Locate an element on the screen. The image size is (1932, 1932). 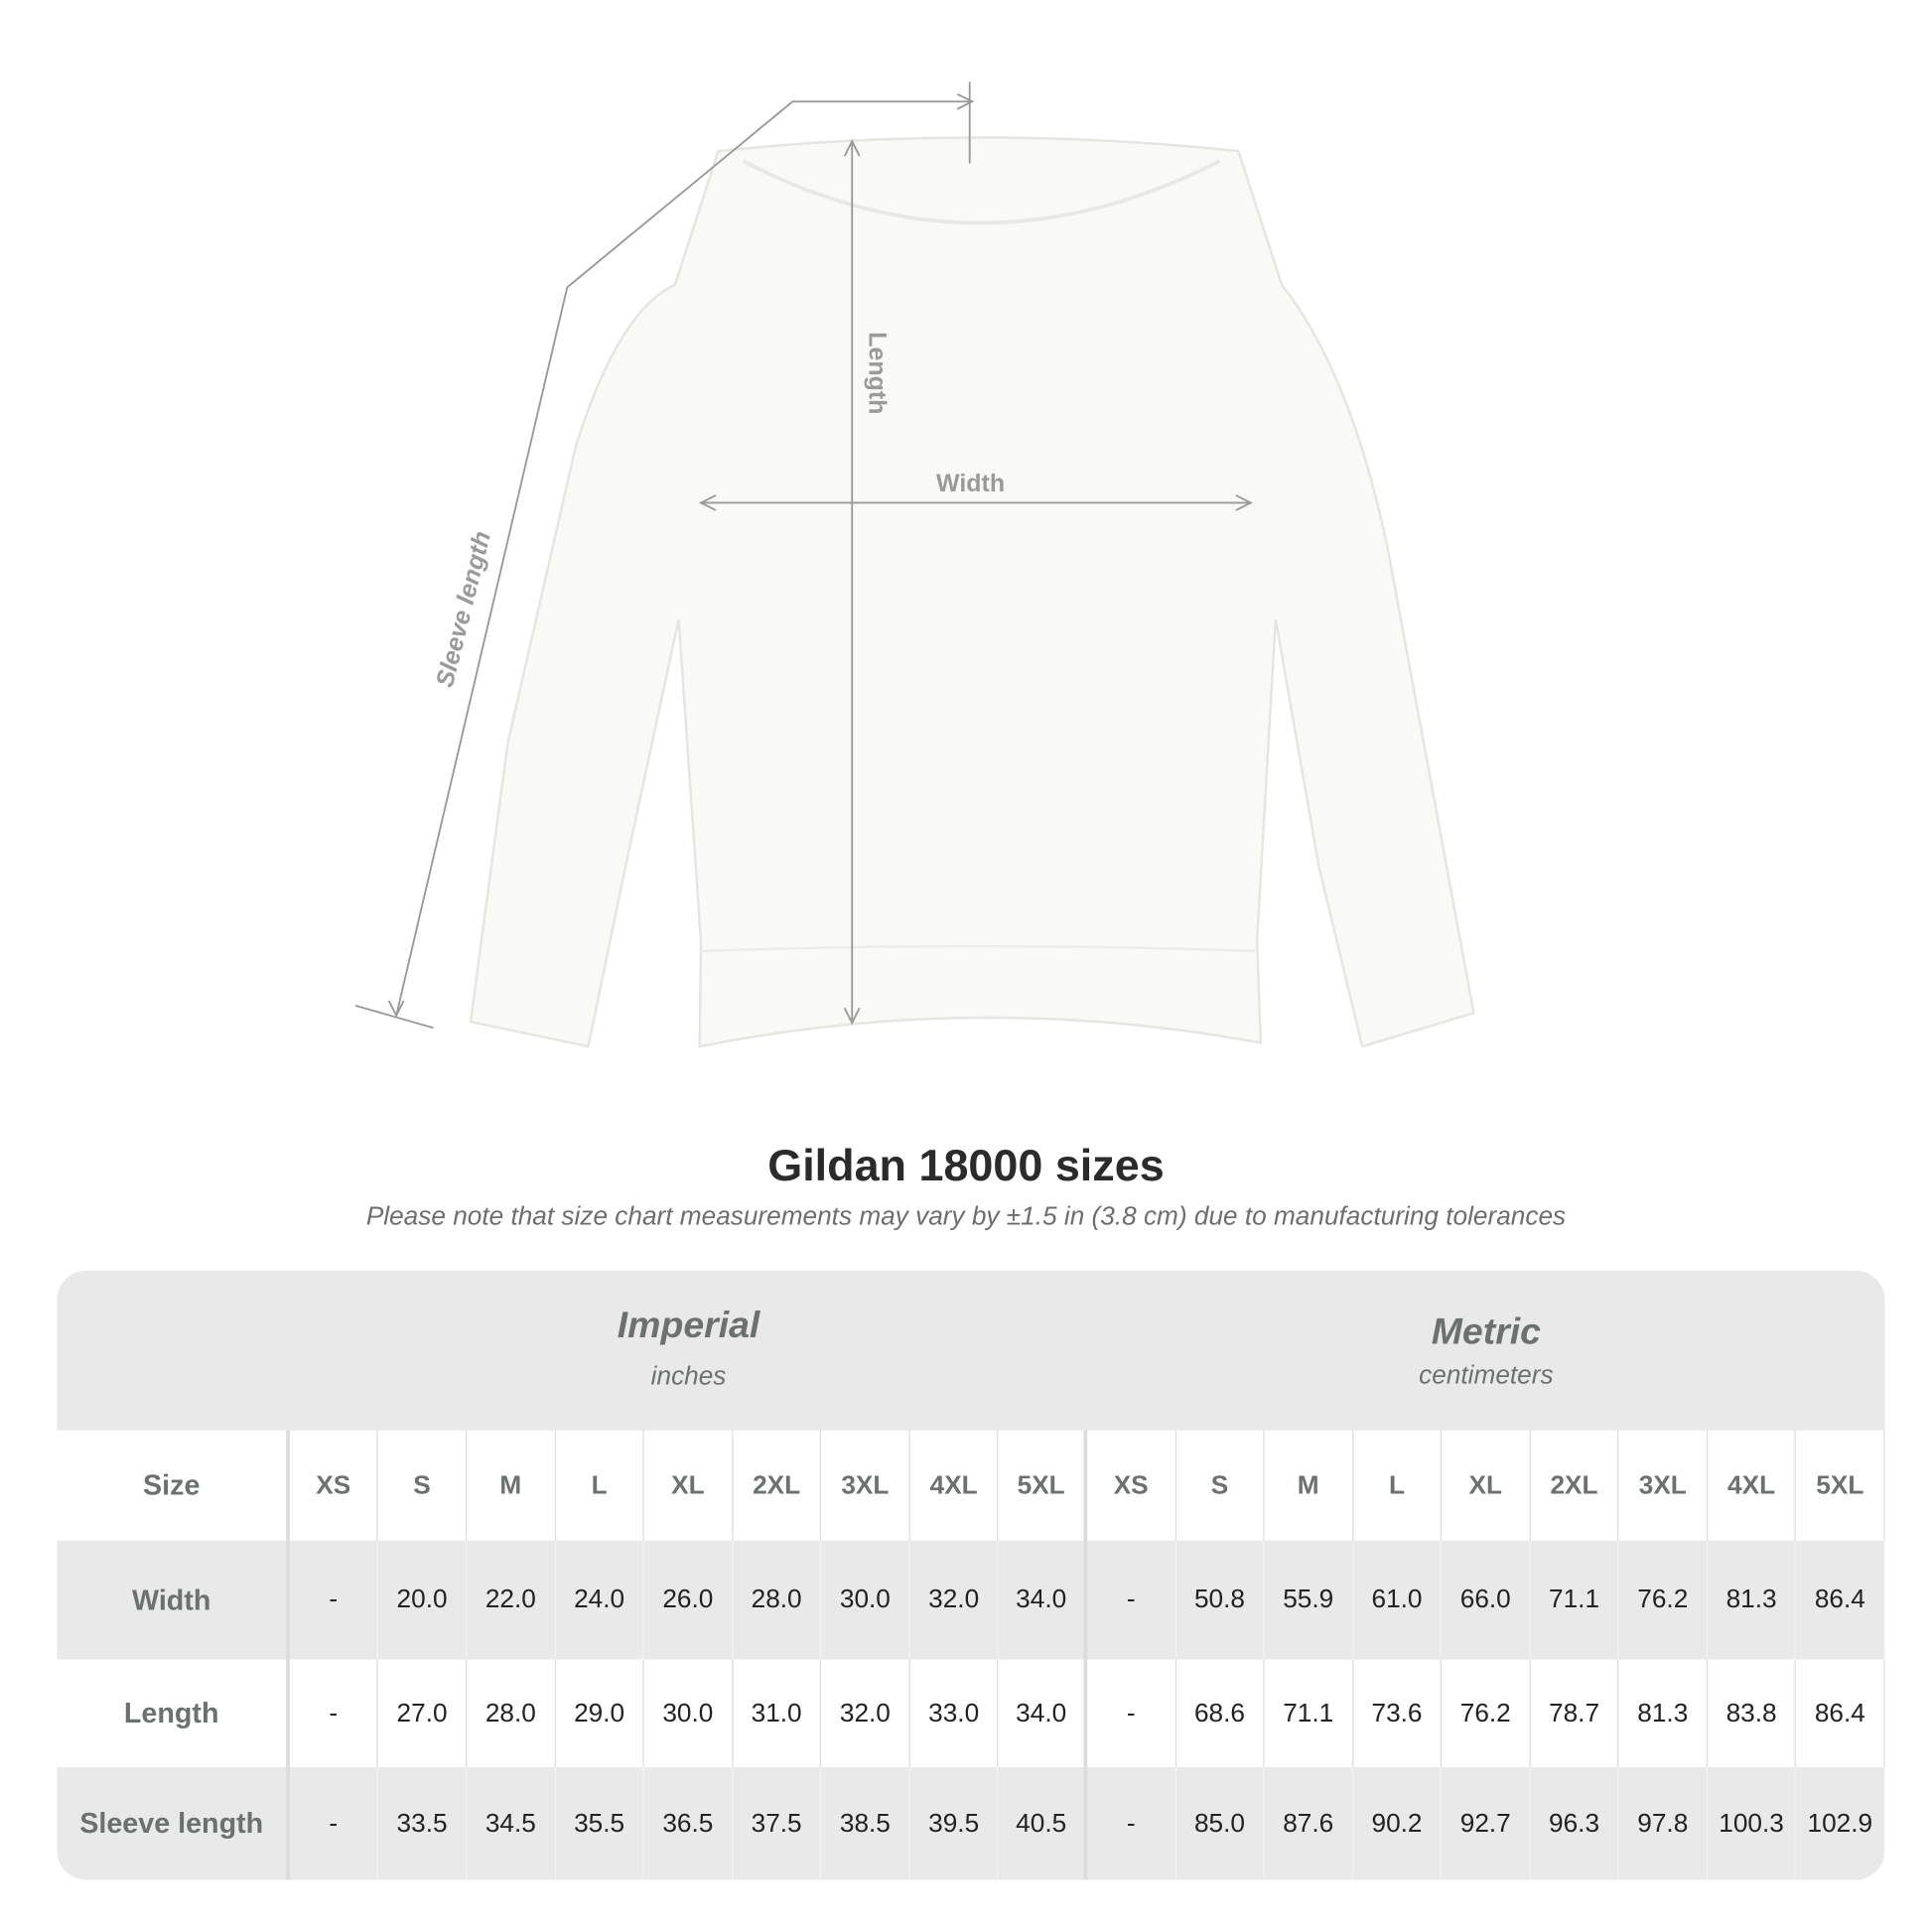
size-header-cell: M is located at coordinates (1309, 1486).